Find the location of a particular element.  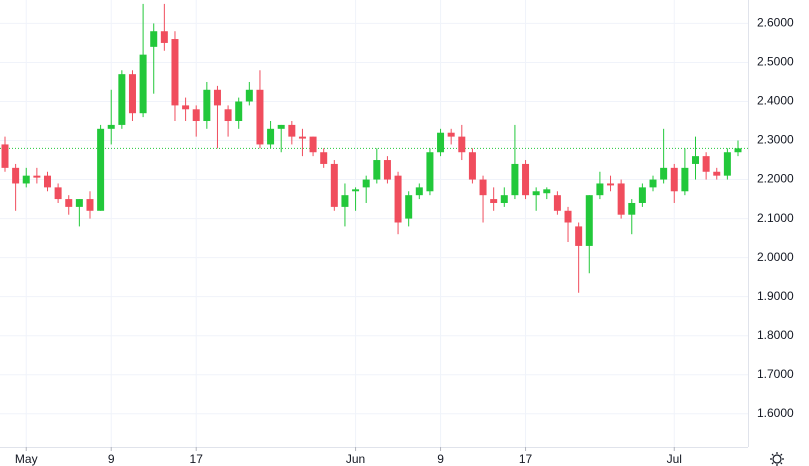

y-tick-label: 1.7000 is located at coordinates (775, 374).